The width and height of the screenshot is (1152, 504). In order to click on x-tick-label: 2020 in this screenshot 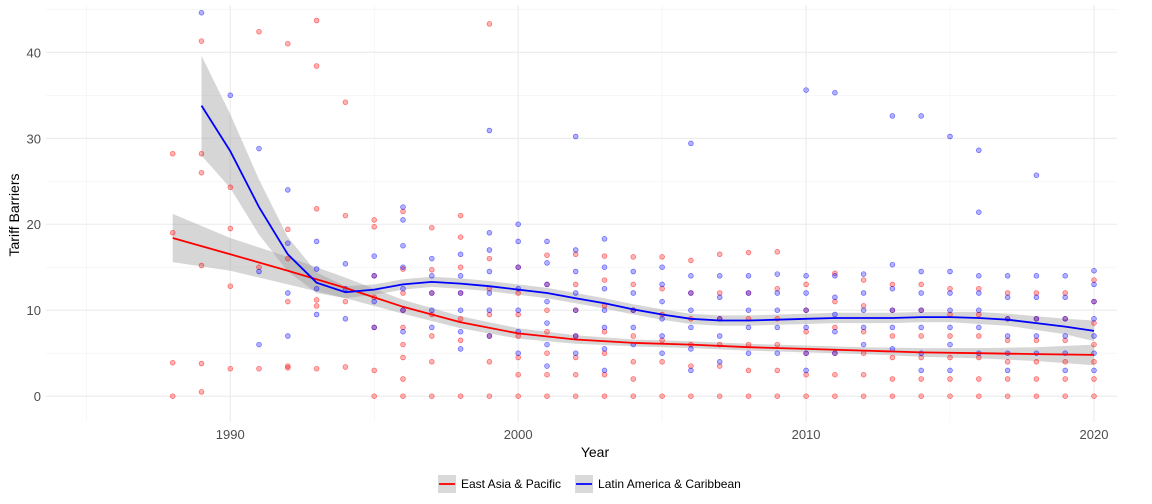, I will do `click(1094, 434)`.